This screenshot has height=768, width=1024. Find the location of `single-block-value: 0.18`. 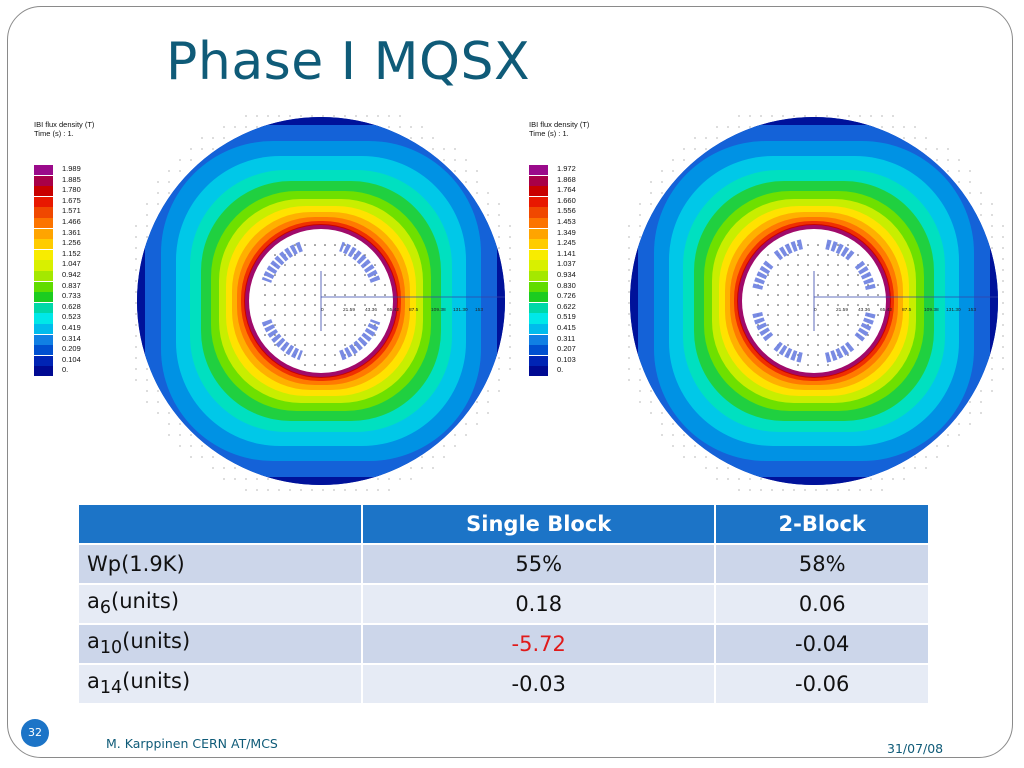

single-block-value: 0.18 is located at coordinates (539, 604).